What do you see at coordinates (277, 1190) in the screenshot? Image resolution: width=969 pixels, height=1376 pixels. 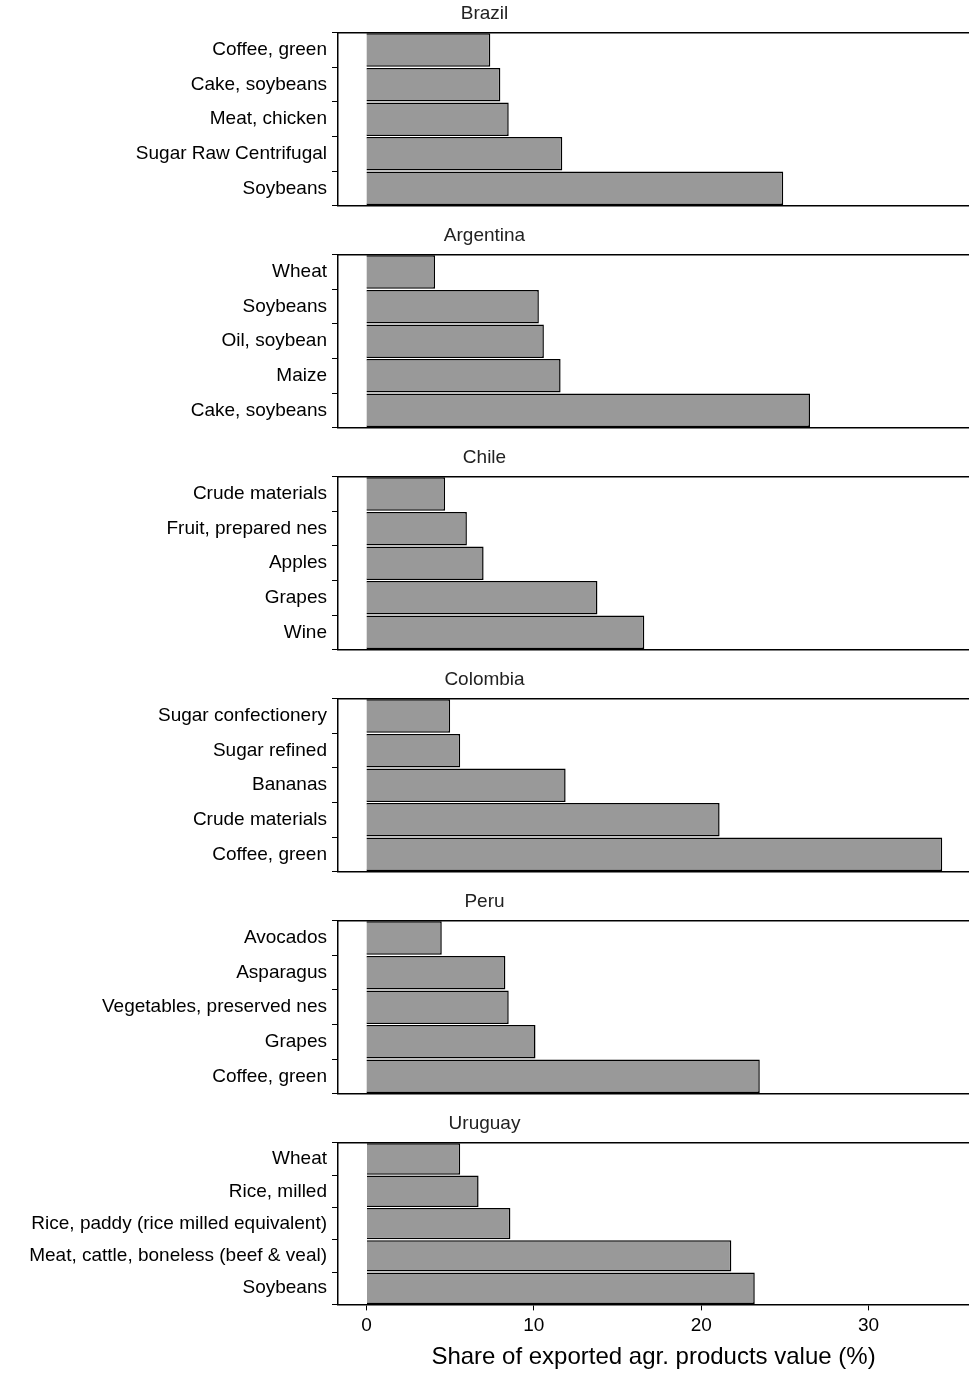 I see `y-tick-label: Rice, milled` at bounding box center [277, 1190].